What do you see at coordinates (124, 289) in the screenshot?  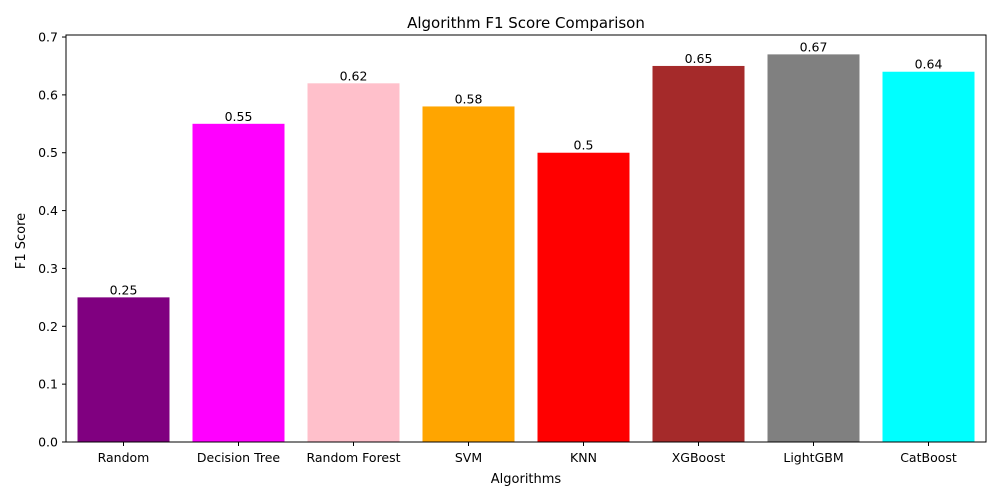 I see `data-label: 0.25` at bounding box center [124, 289].